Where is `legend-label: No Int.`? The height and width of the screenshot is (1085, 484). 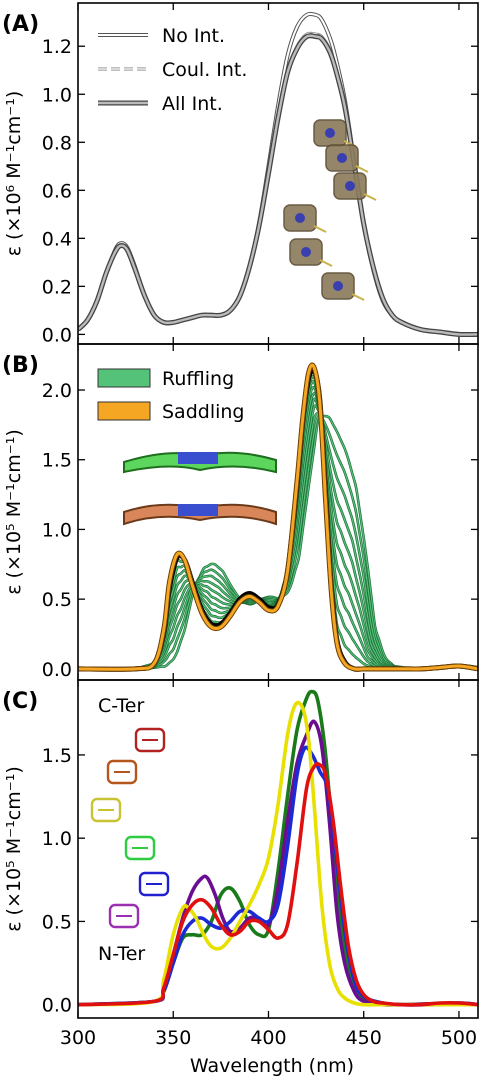 legend-label: No Int. is located at coordinates (193, 36).